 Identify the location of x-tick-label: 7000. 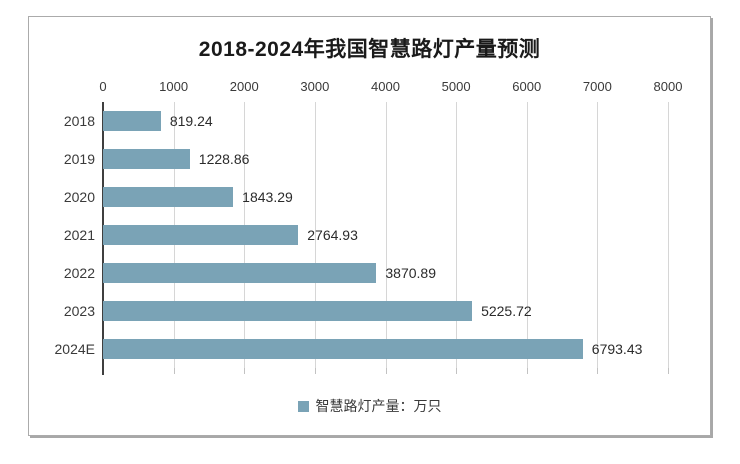
(597, 86).